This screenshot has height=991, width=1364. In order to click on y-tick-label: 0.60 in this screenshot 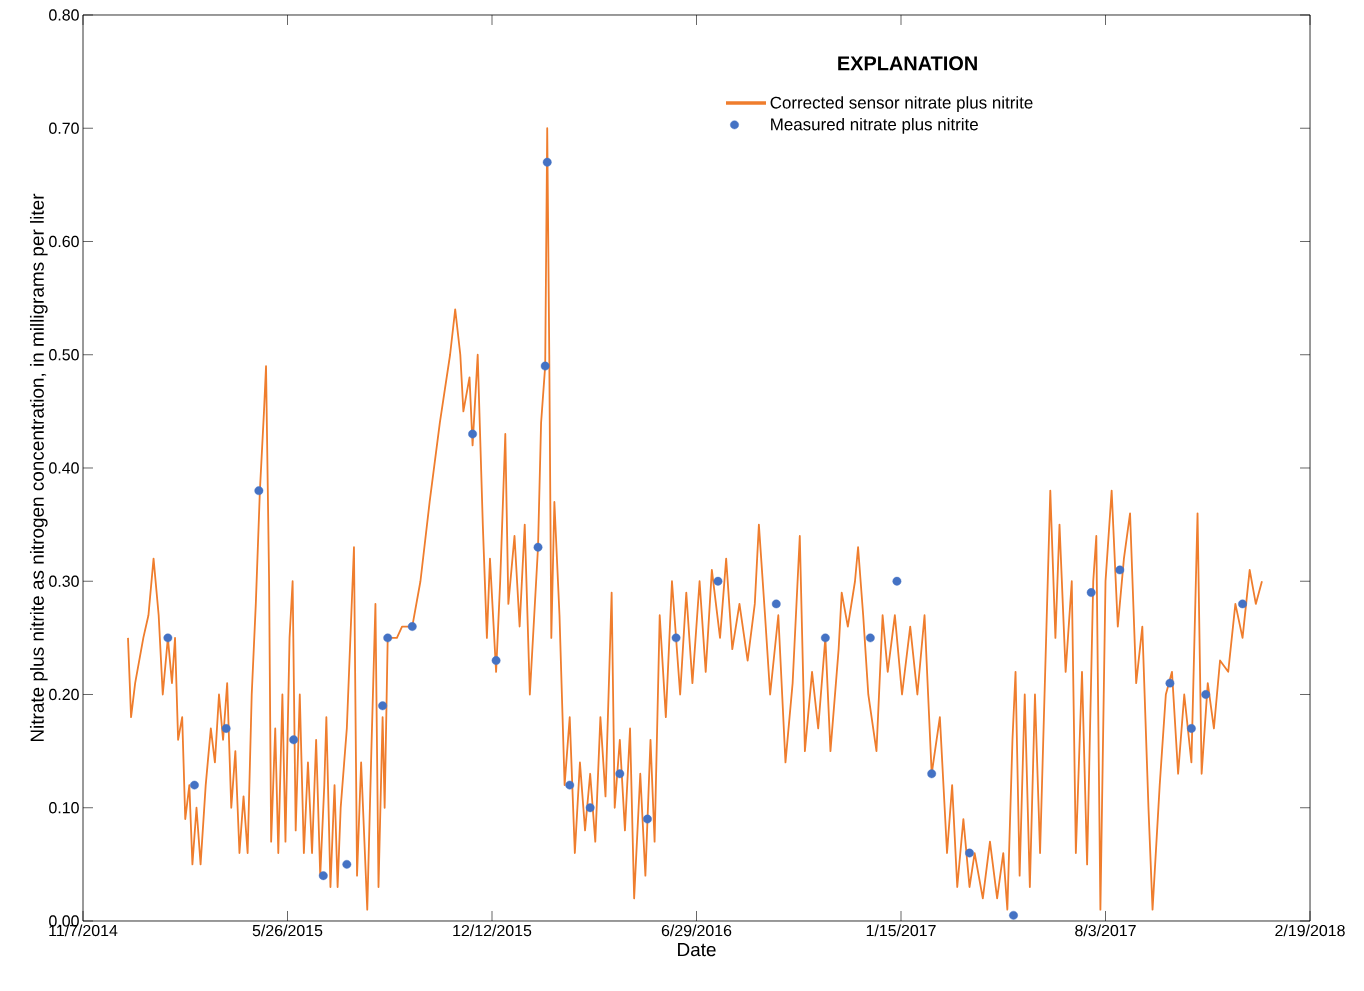, I will do `click(64, 241)`.